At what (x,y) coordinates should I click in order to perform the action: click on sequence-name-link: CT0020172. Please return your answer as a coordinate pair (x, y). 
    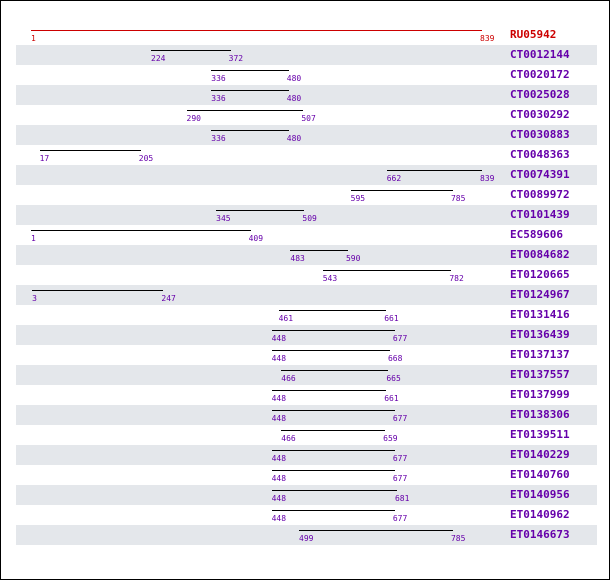
    Looking at the image, I should click on (540, 74).